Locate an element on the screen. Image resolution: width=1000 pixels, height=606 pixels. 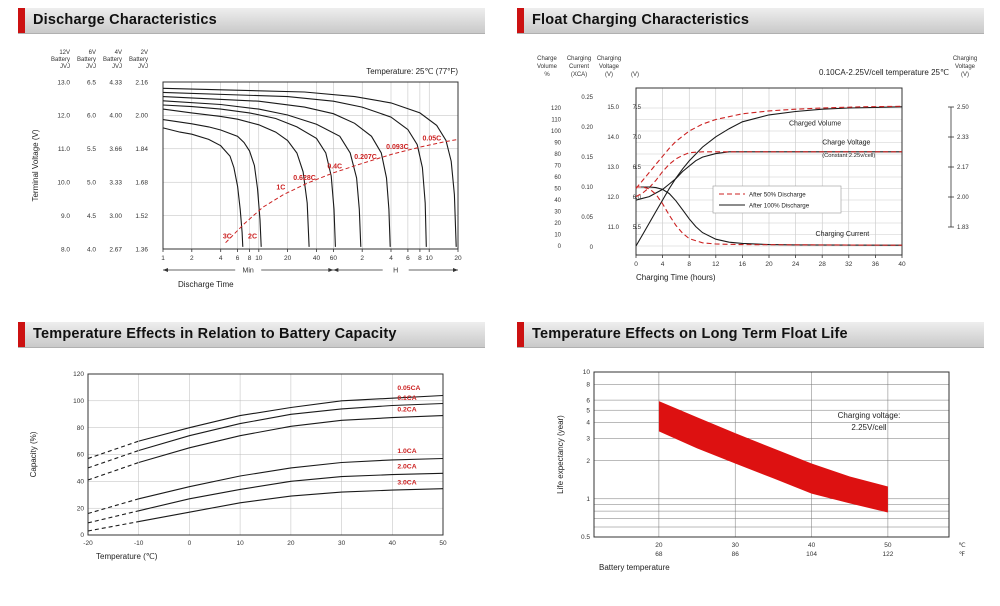
svg-text: 0.20 is located at coordinates (587, 128).